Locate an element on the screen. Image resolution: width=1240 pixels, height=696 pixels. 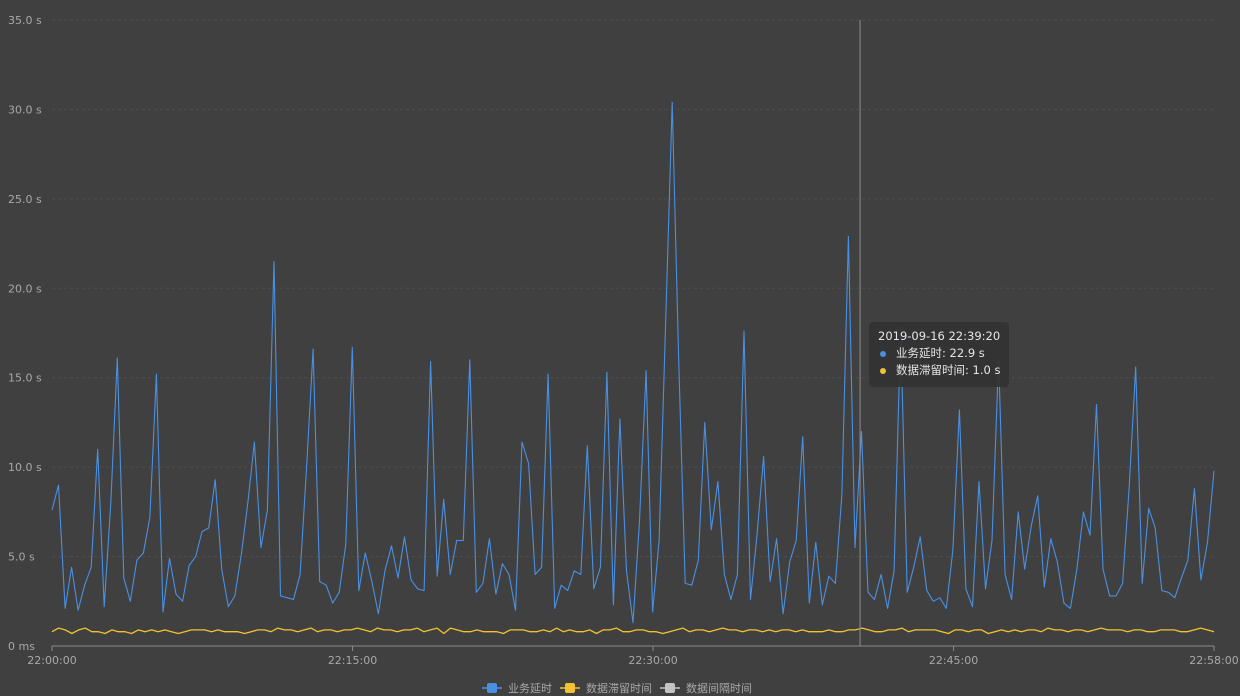
legend-label: 数据滞留时间 is located at coordinates (619, 688).